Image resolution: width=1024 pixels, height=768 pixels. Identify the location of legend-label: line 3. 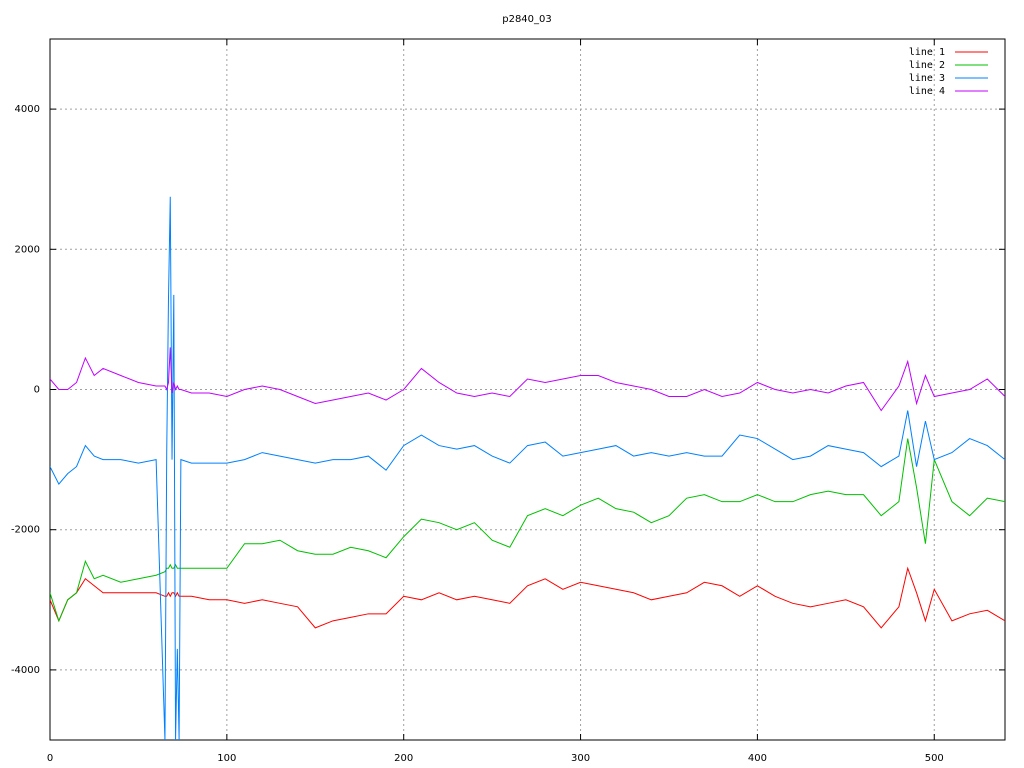
(927, 78).